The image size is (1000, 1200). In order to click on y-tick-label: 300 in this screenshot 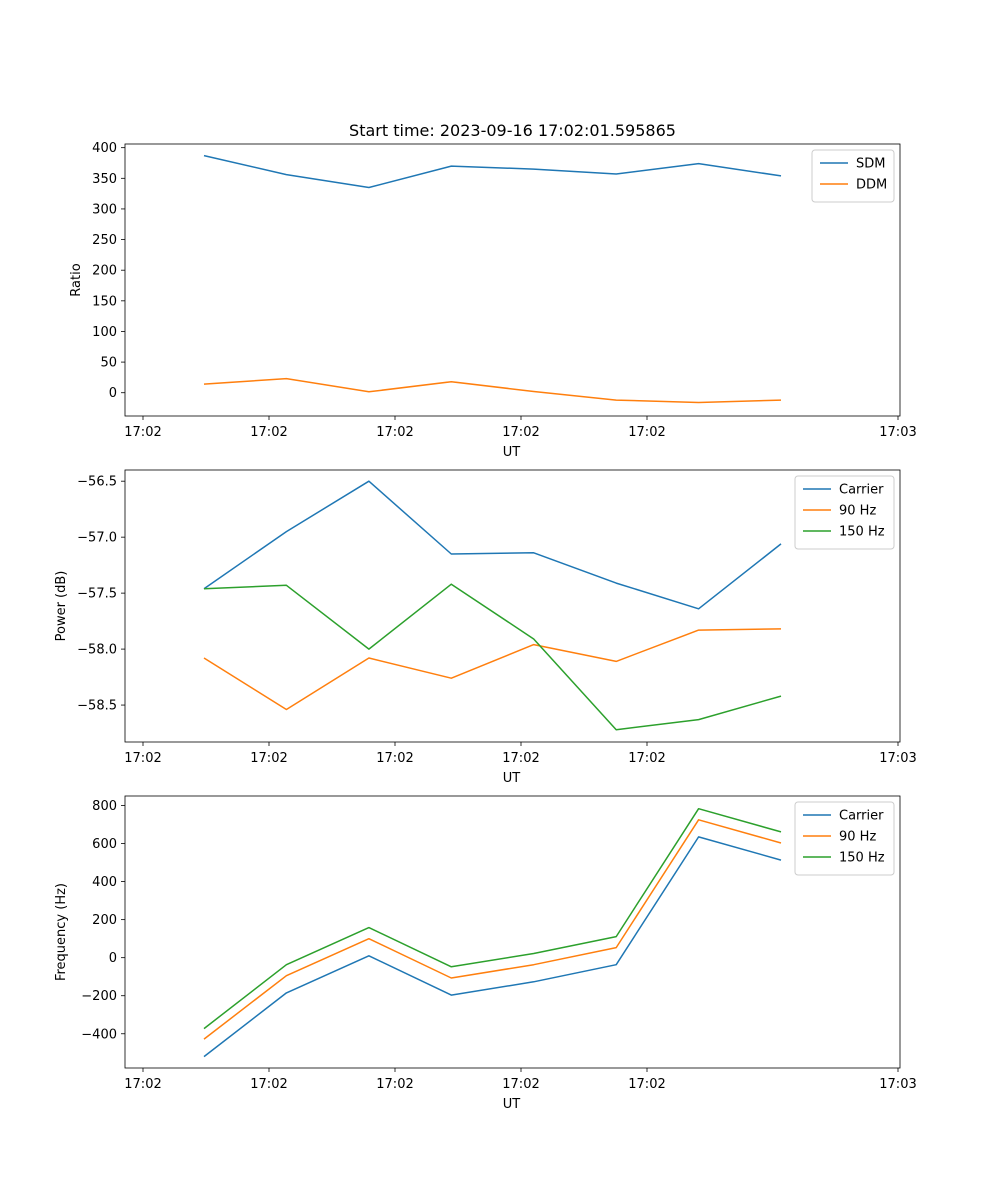, I will do `click(104, 209)`.